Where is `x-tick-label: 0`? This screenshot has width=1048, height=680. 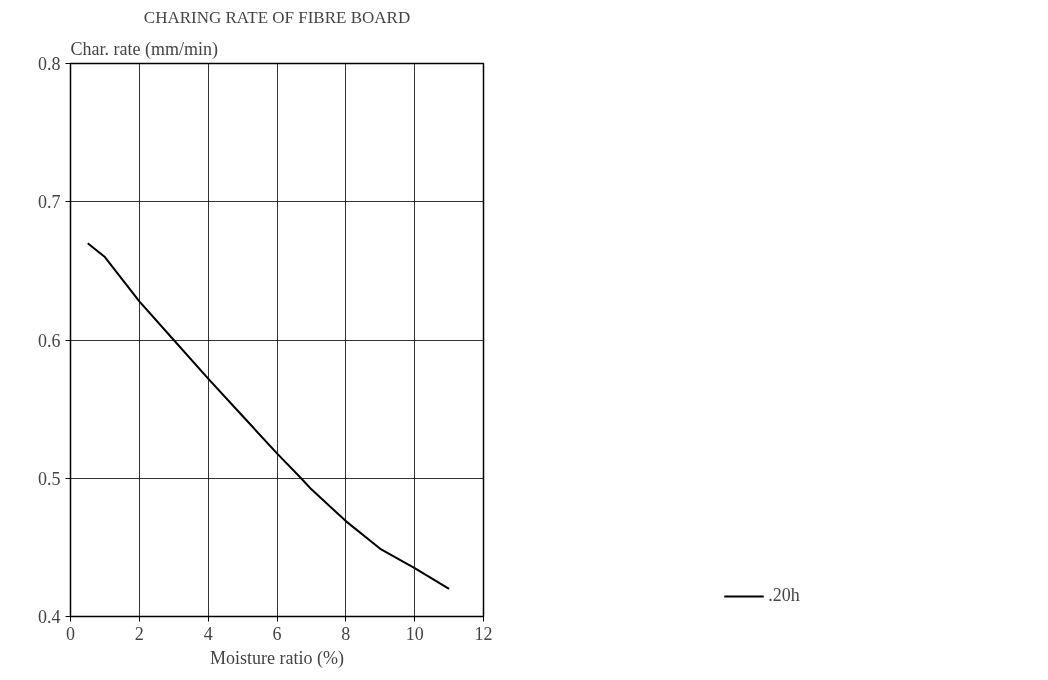
x-tick-label: 0 is located at coordinates (70, 633).